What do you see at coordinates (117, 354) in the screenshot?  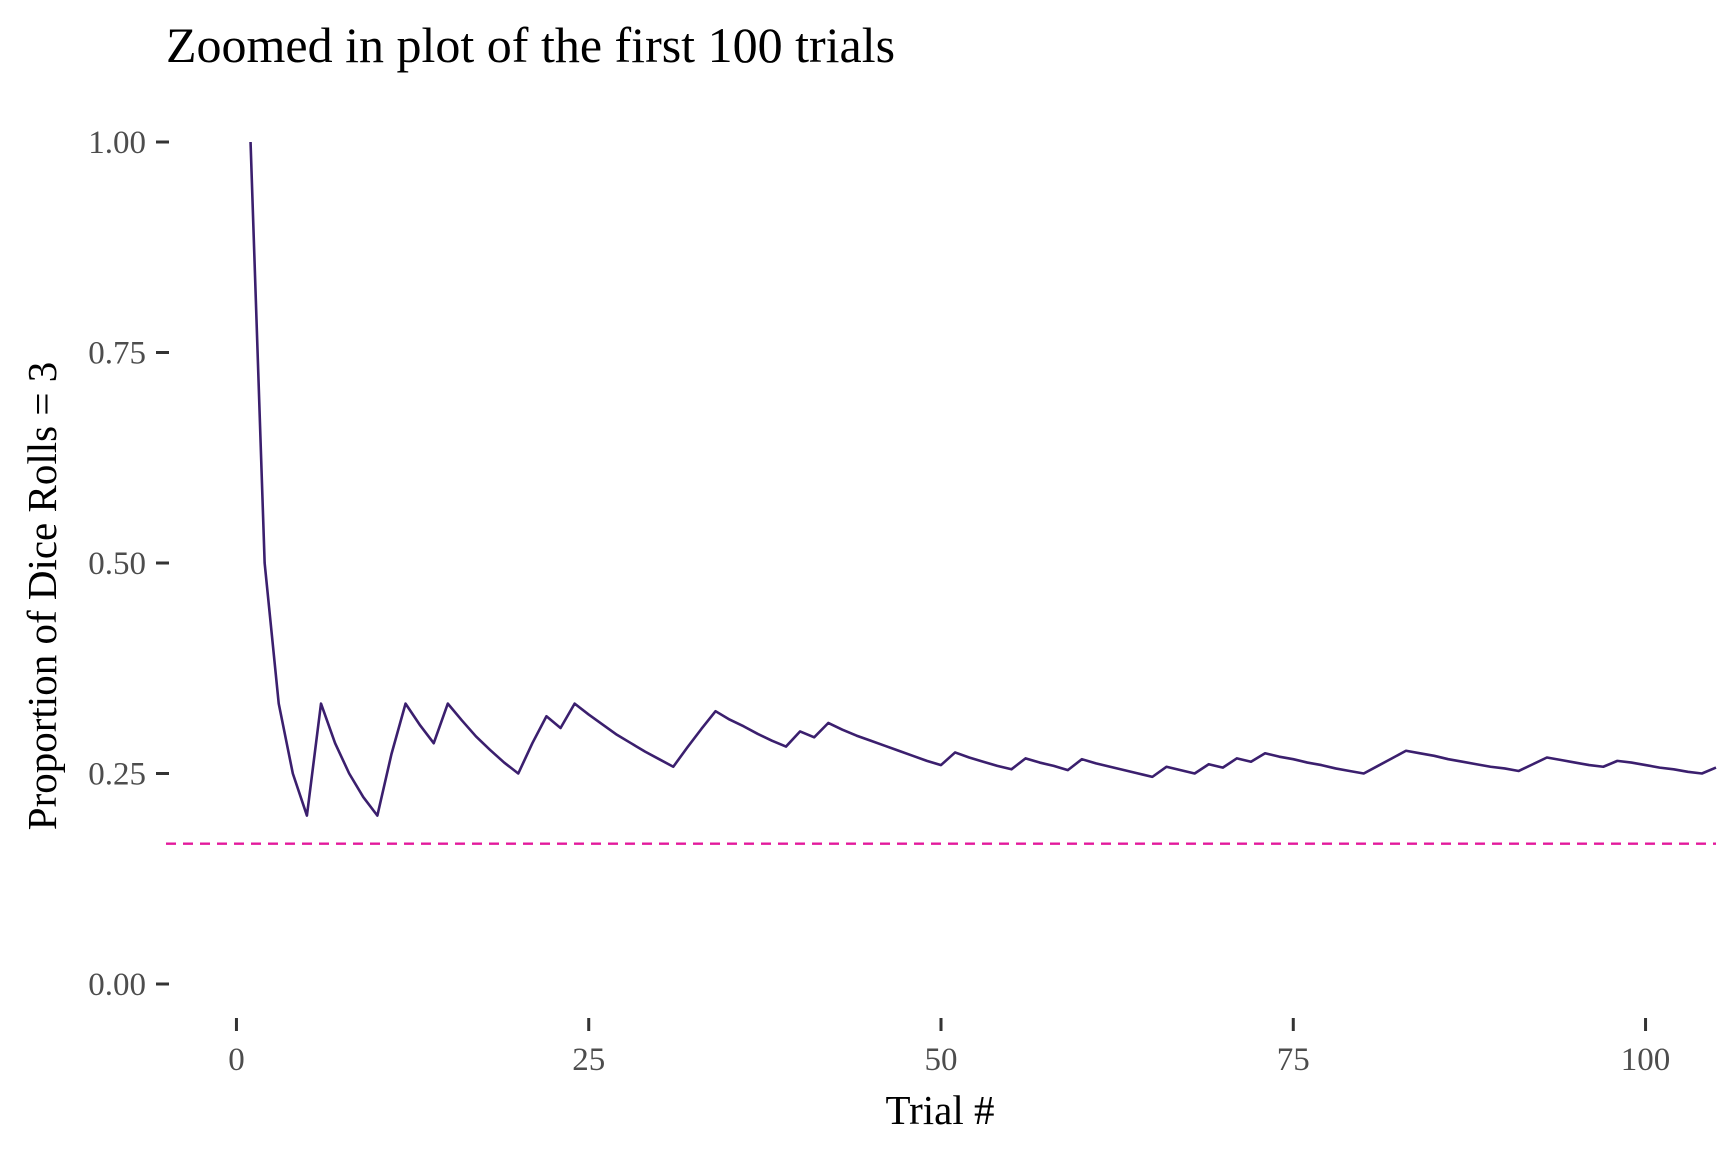 I see `y-tick-label: 0.75` at bounding box center [117, 354].